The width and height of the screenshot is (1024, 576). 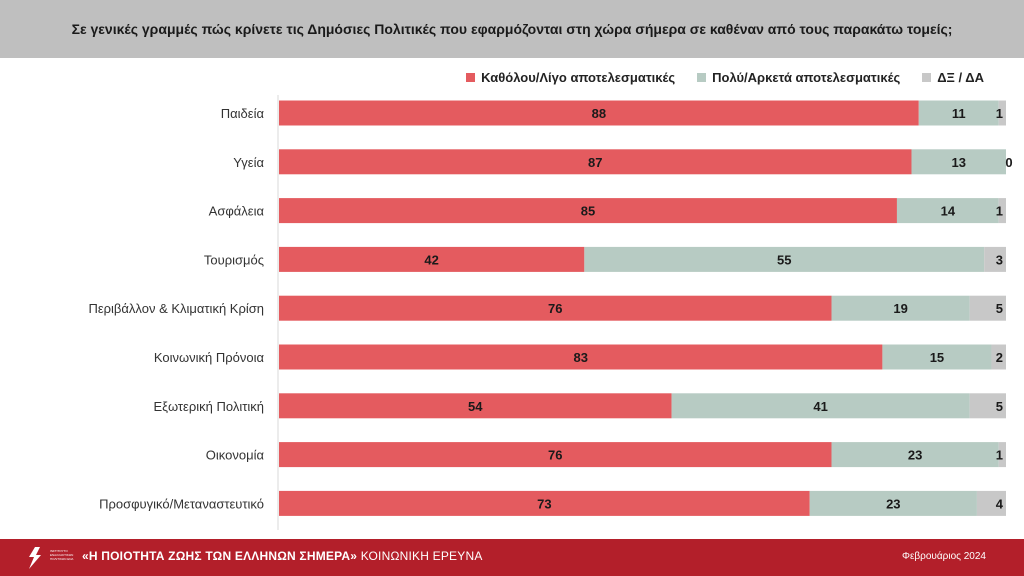 What do you see at coordinates (927, 77) in the screenshot?
I see `legend-swatch-gray` at bounding box center [927, 77].